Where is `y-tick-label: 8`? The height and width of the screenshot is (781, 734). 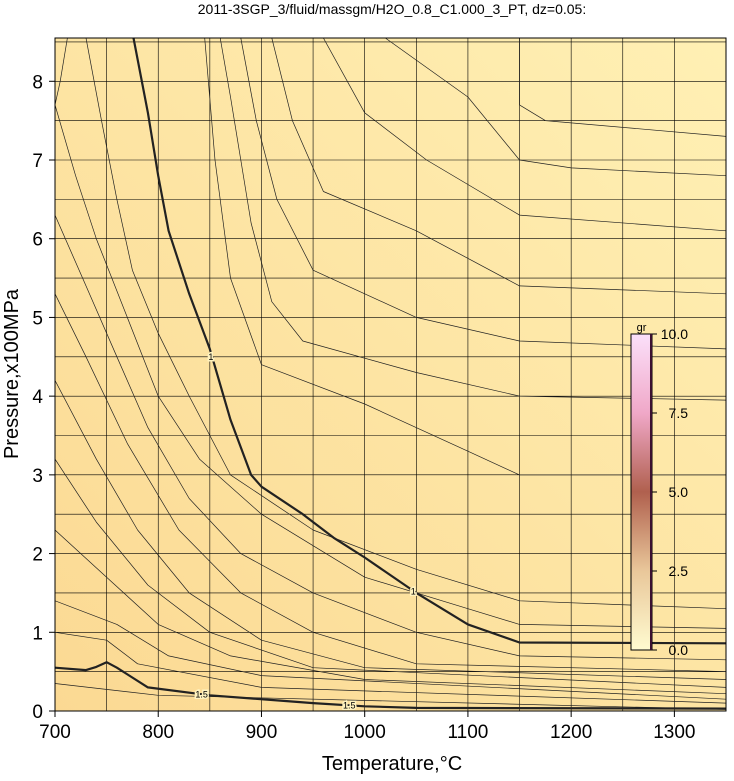 y-tick-label: 8 is located at coordinates (37, 82).